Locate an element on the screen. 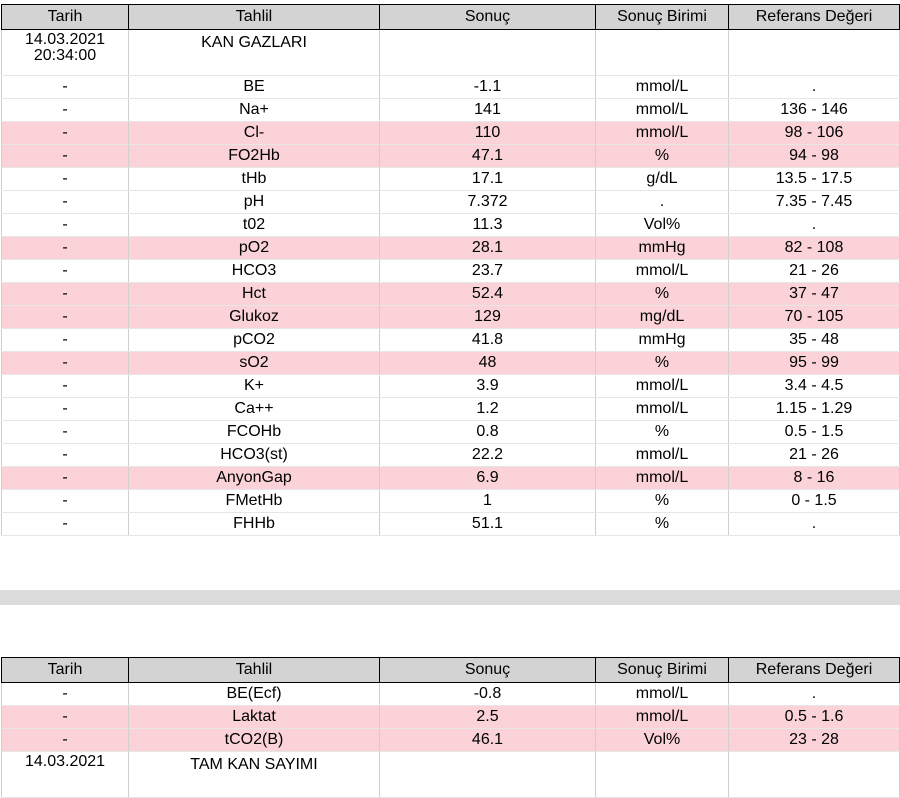 The height and width of the screenshot is (798, 900). cell-referans: 95 - 99 is located at coordinates (814, 363).